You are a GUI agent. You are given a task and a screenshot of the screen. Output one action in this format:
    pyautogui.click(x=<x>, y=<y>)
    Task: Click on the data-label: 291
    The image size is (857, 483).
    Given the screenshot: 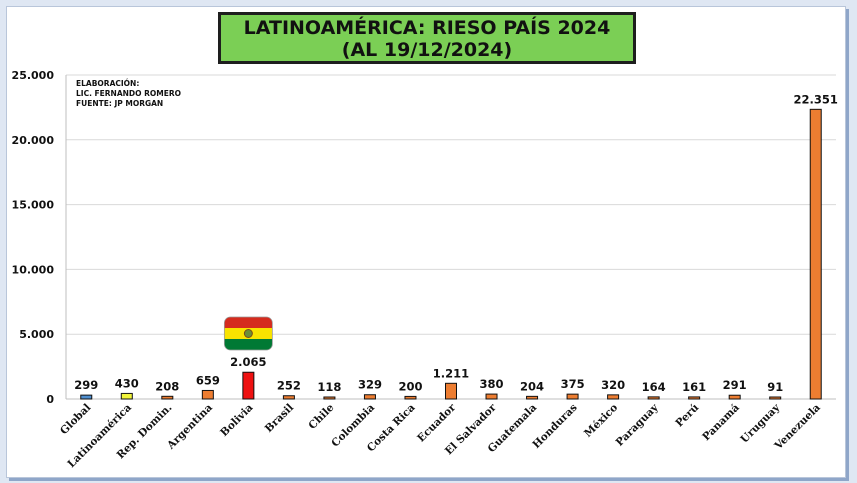 What is the action you would take?
    pyautogui.click(x=735, y=385)
    